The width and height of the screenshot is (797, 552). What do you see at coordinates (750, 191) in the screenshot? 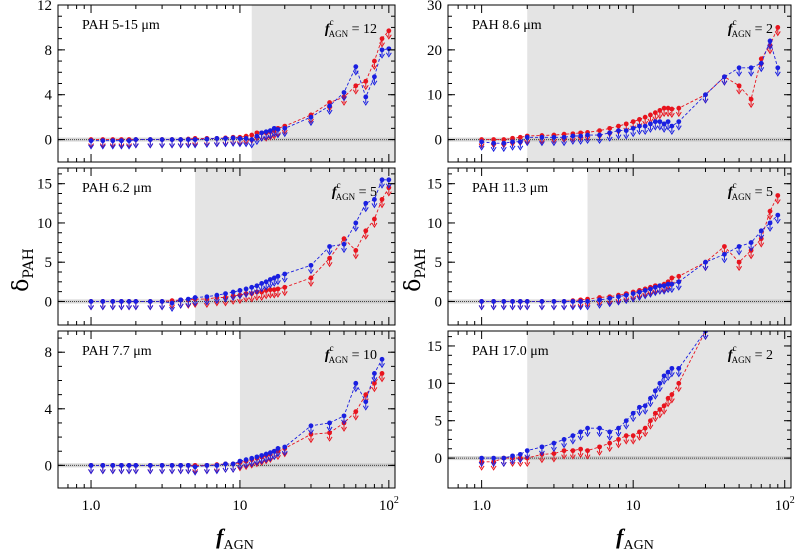
I see `threshold-label: fc AGN = 5` at bounding box center [750, 191].